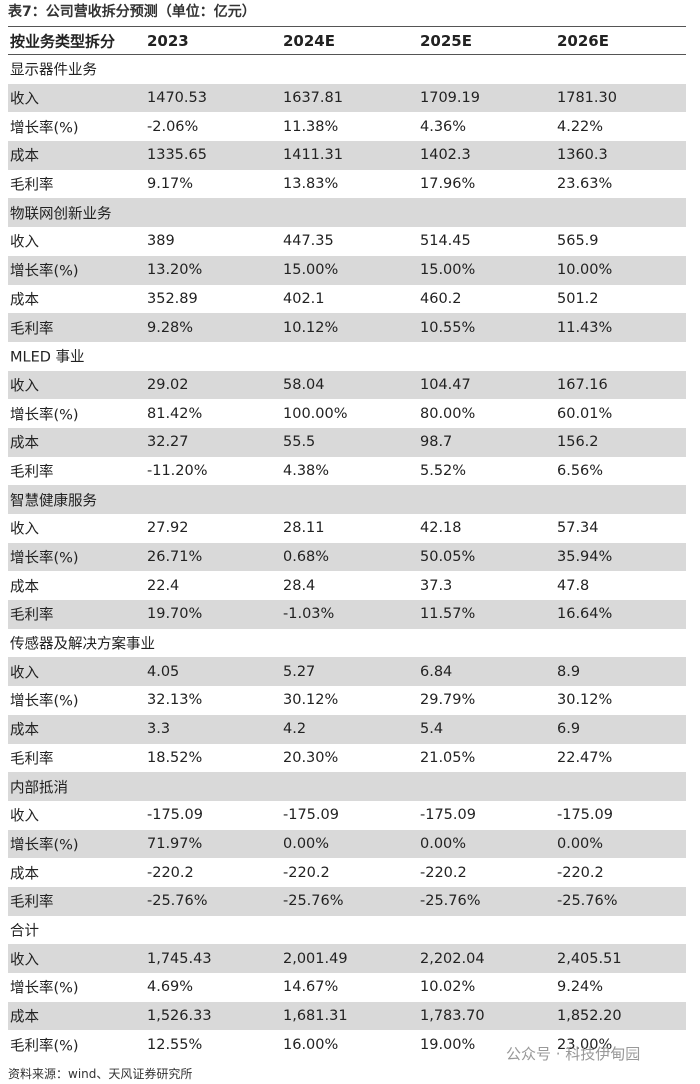 Image resolution: width=700 pixels, height=1084 pixels. What do you see at coordinates (347, 786) in the screenshot?
I see `section-row: 内部抵消` at bounding box center [347, 786].